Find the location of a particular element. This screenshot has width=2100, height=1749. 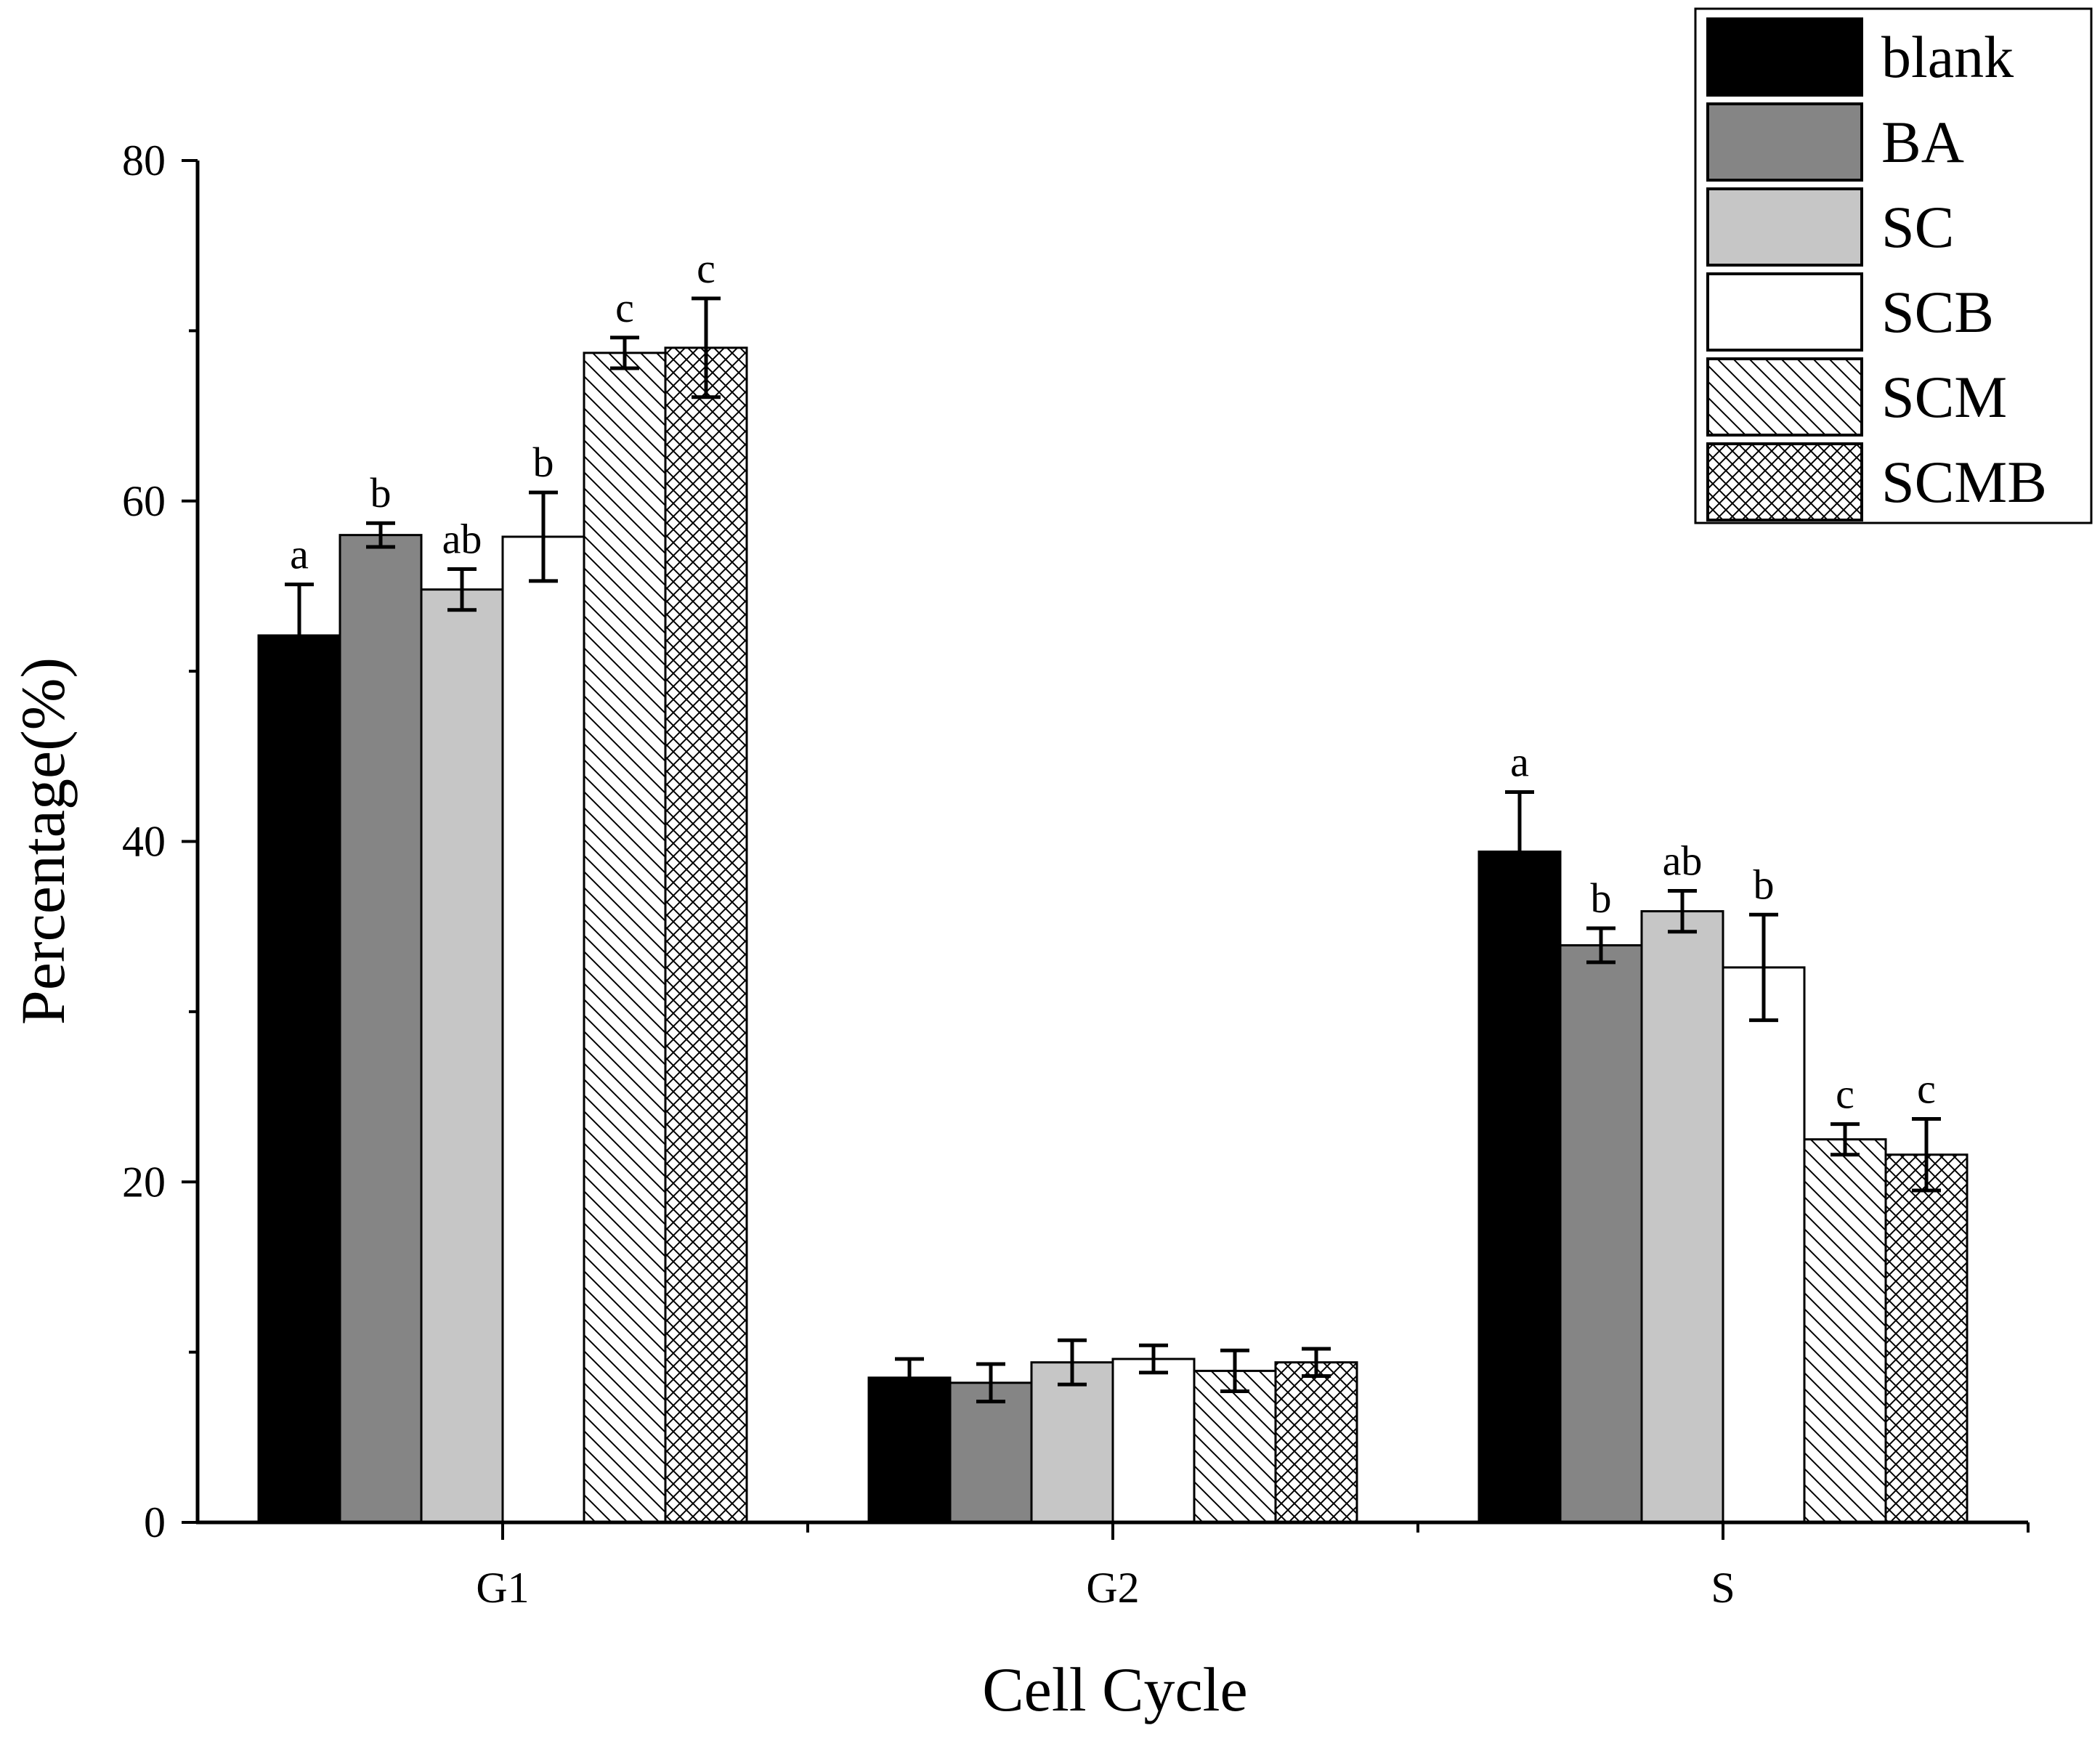

legend-label-scmb: SCMB is located at coordinates (1964, 482).